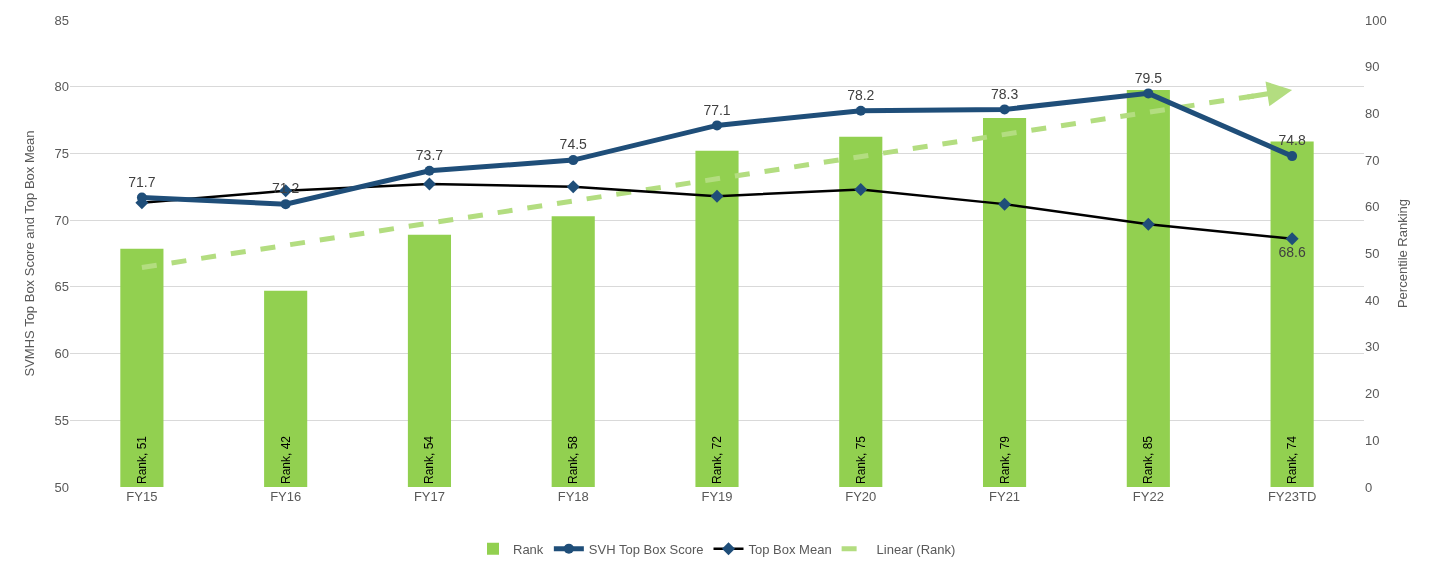  What do you see at coordinates (1372, 347) in the screenshot?
I see `y2-tick-label: 30` at bounding box center [1372, 347].